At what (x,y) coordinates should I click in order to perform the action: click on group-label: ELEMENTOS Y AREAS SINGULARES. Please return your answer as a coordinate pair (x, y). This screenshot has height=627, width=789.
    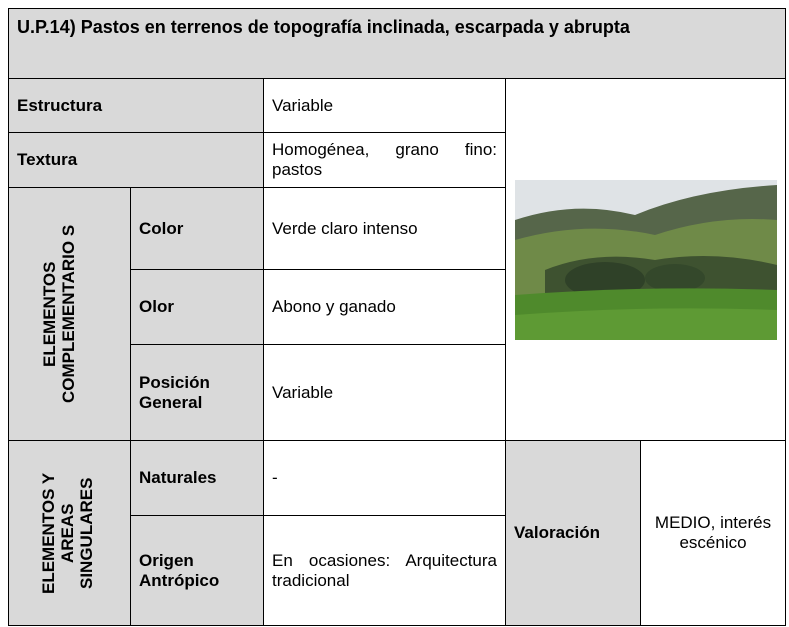
    Looking at the image, I should click on (69, 533).